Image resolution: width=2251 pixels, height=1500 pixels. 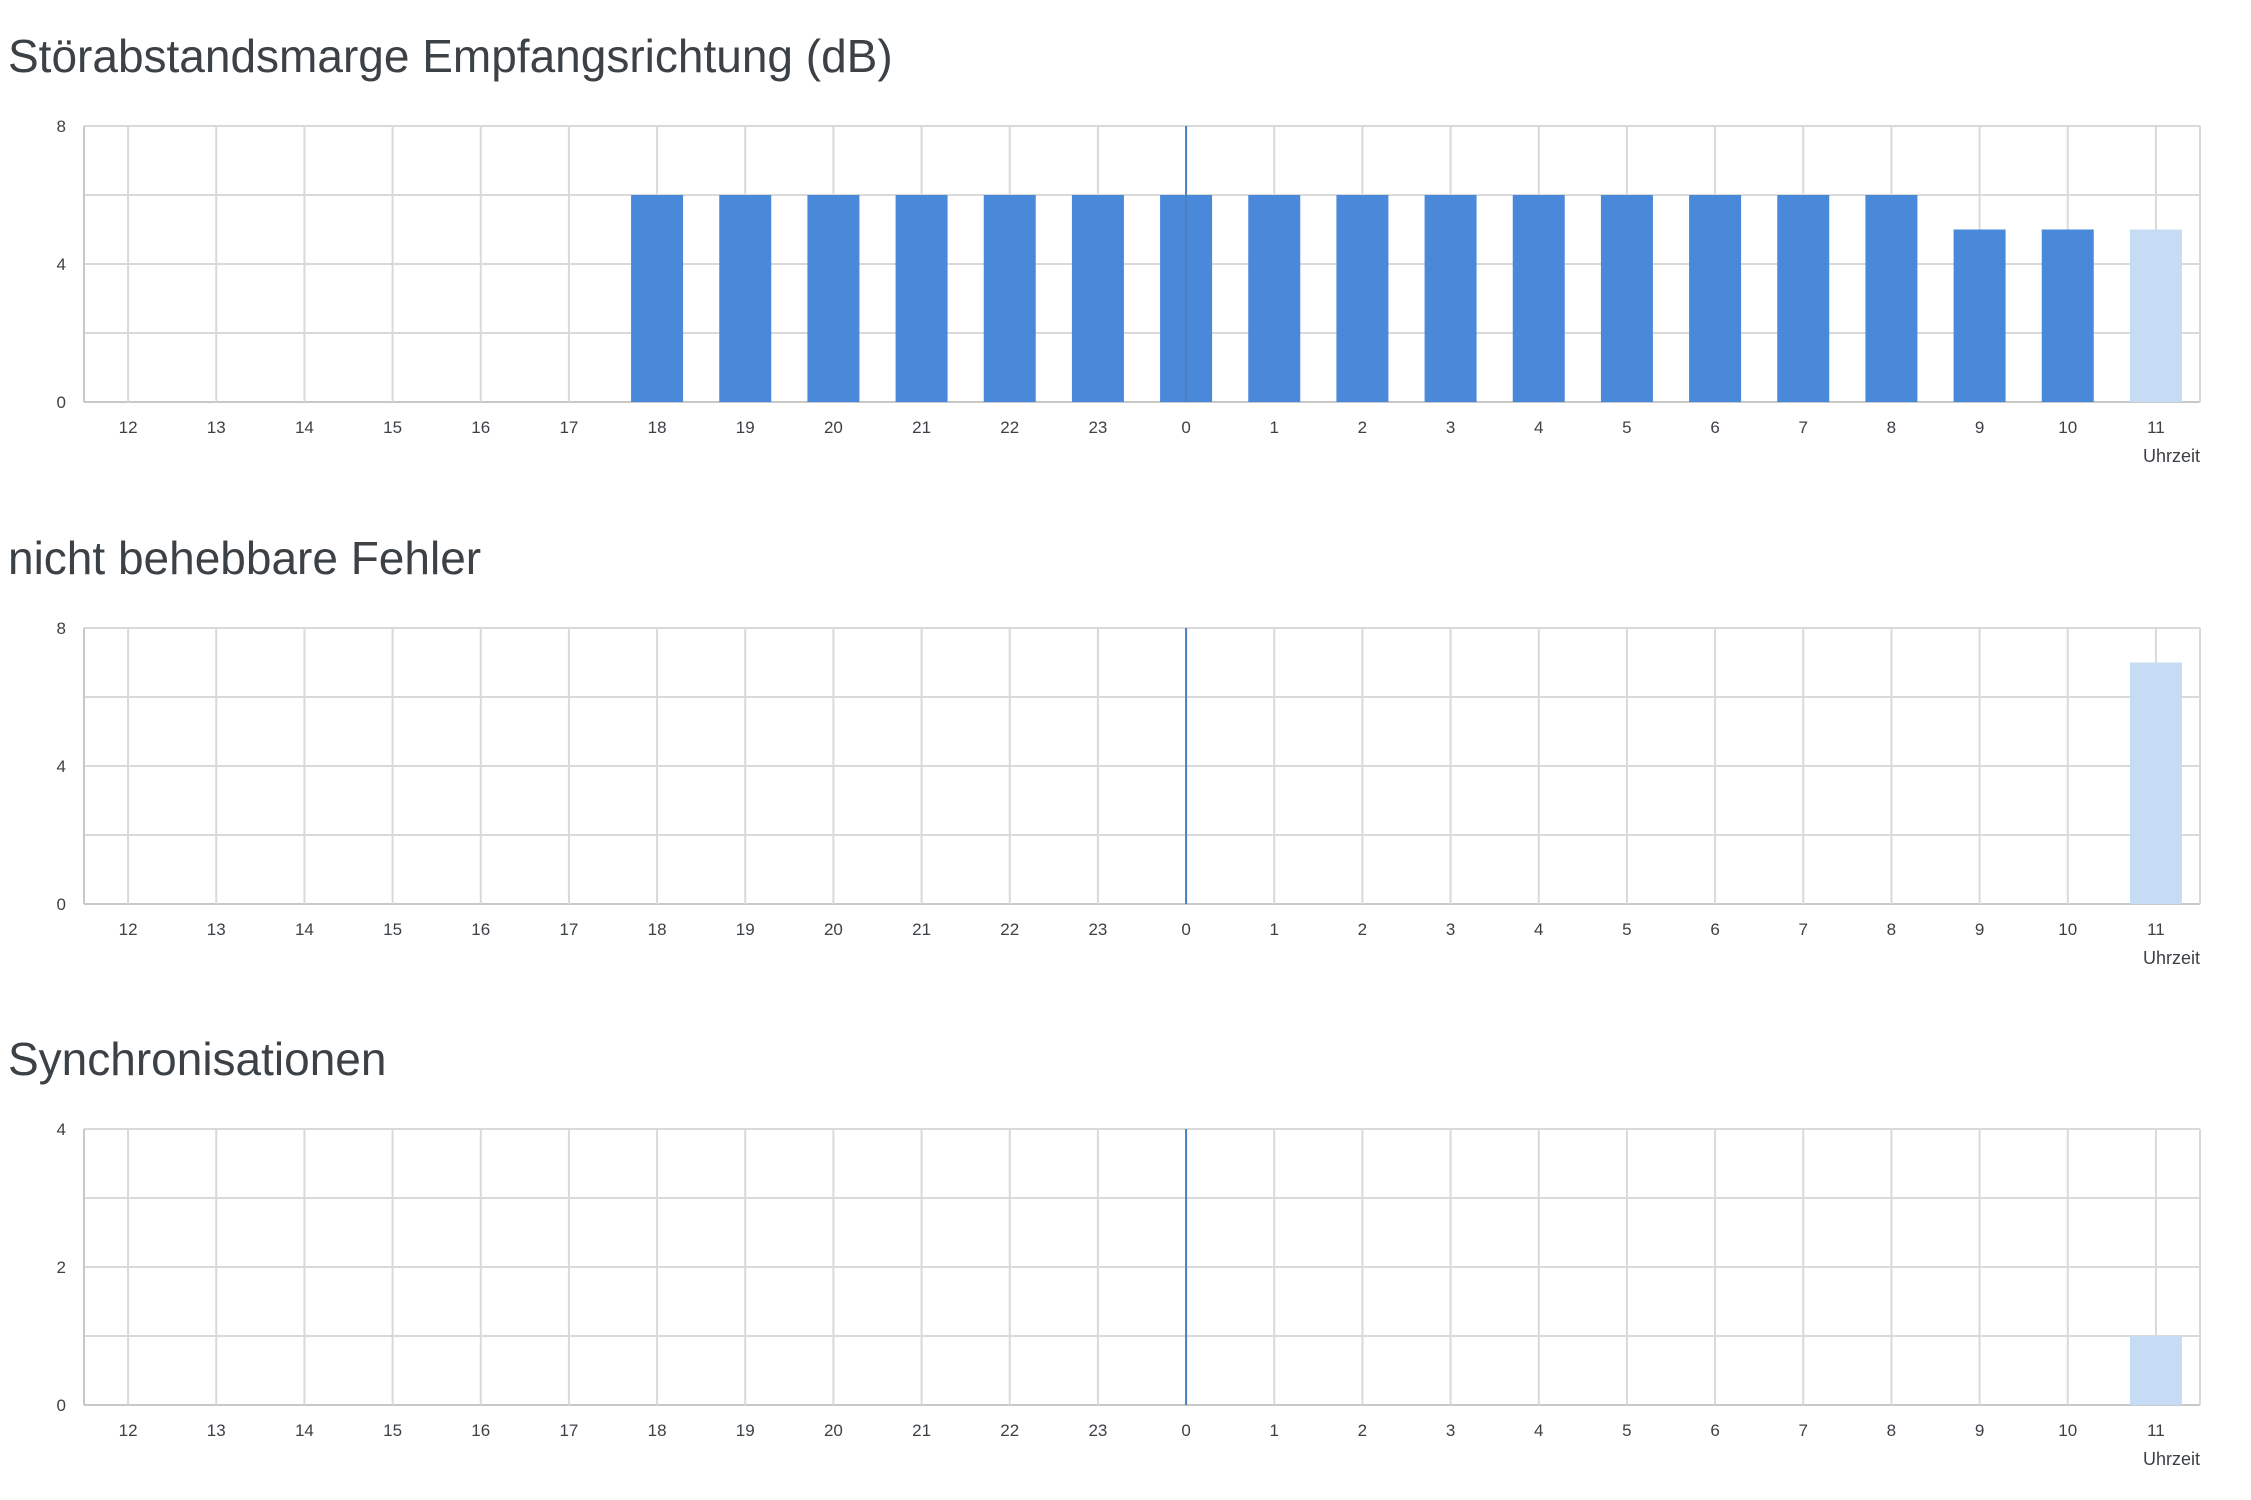 What do you see at coordinates (61, 1267) in the screenshot?
I see `y-tick-label: 2` at bounding box center [61, 1267].